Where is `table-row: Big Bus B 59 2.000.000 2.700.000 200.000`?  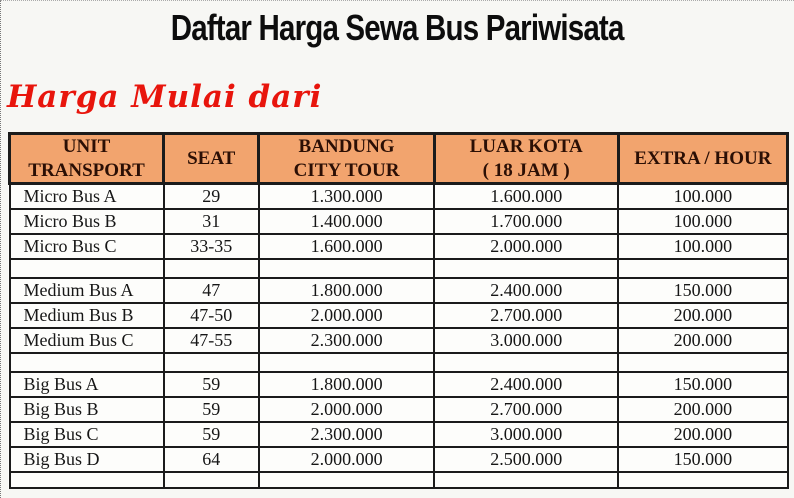 table-row: Big Bus B 59 2.000.000 2.700.000 200.000 is located at coordinates (398, 409).